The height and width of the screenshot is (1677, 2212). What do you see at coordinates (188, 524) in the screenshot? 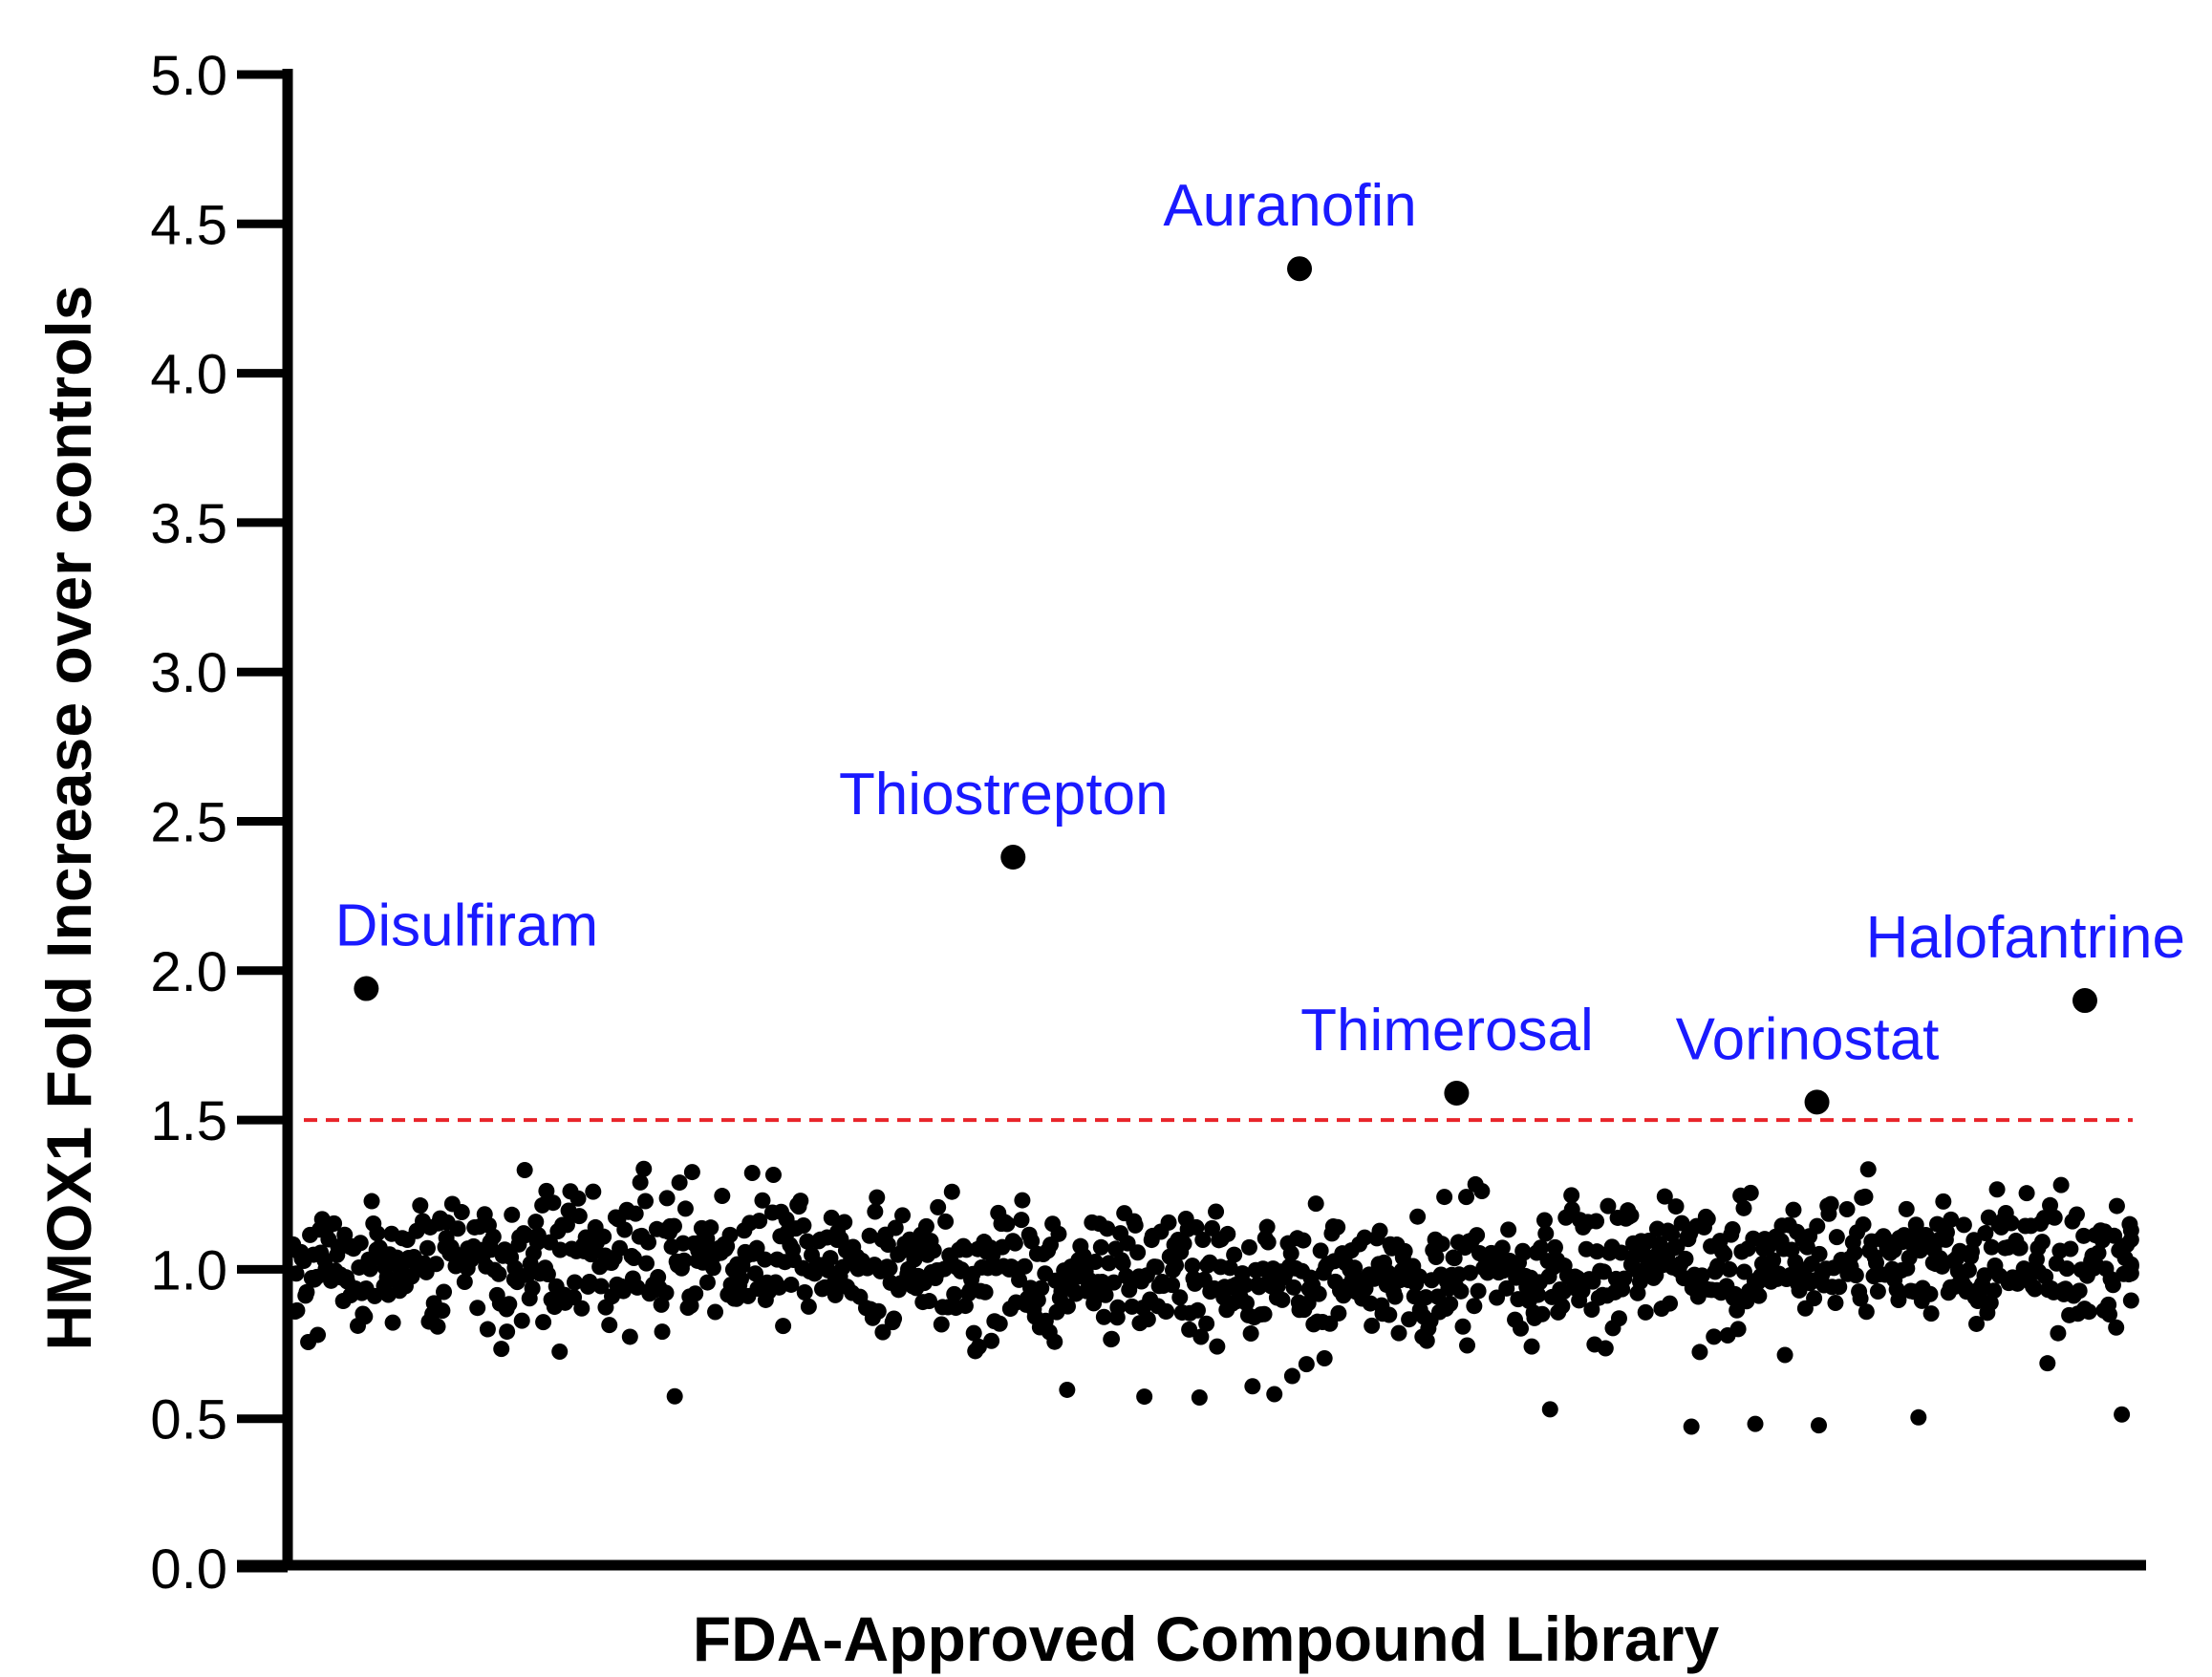
I see `y-tick-label: 3.5` at bounding box center [188, 524].